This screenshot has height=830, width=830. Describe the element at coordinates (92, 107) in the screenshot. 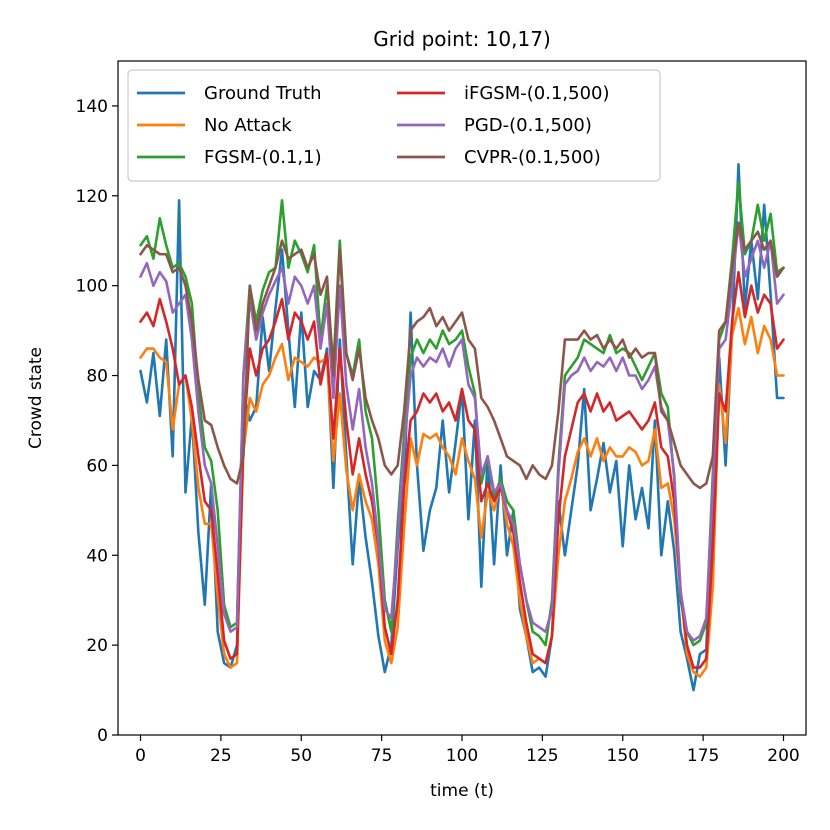

I see `y-tick-label: 140` at that location.